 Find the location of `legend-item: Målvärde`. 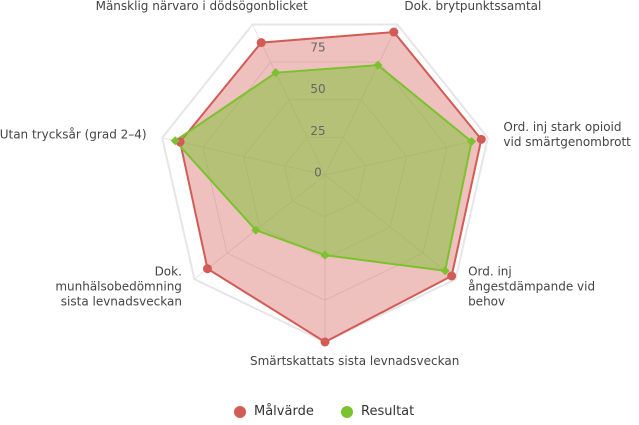

legend-item: Målvärde is located at coordinates (274, 411).